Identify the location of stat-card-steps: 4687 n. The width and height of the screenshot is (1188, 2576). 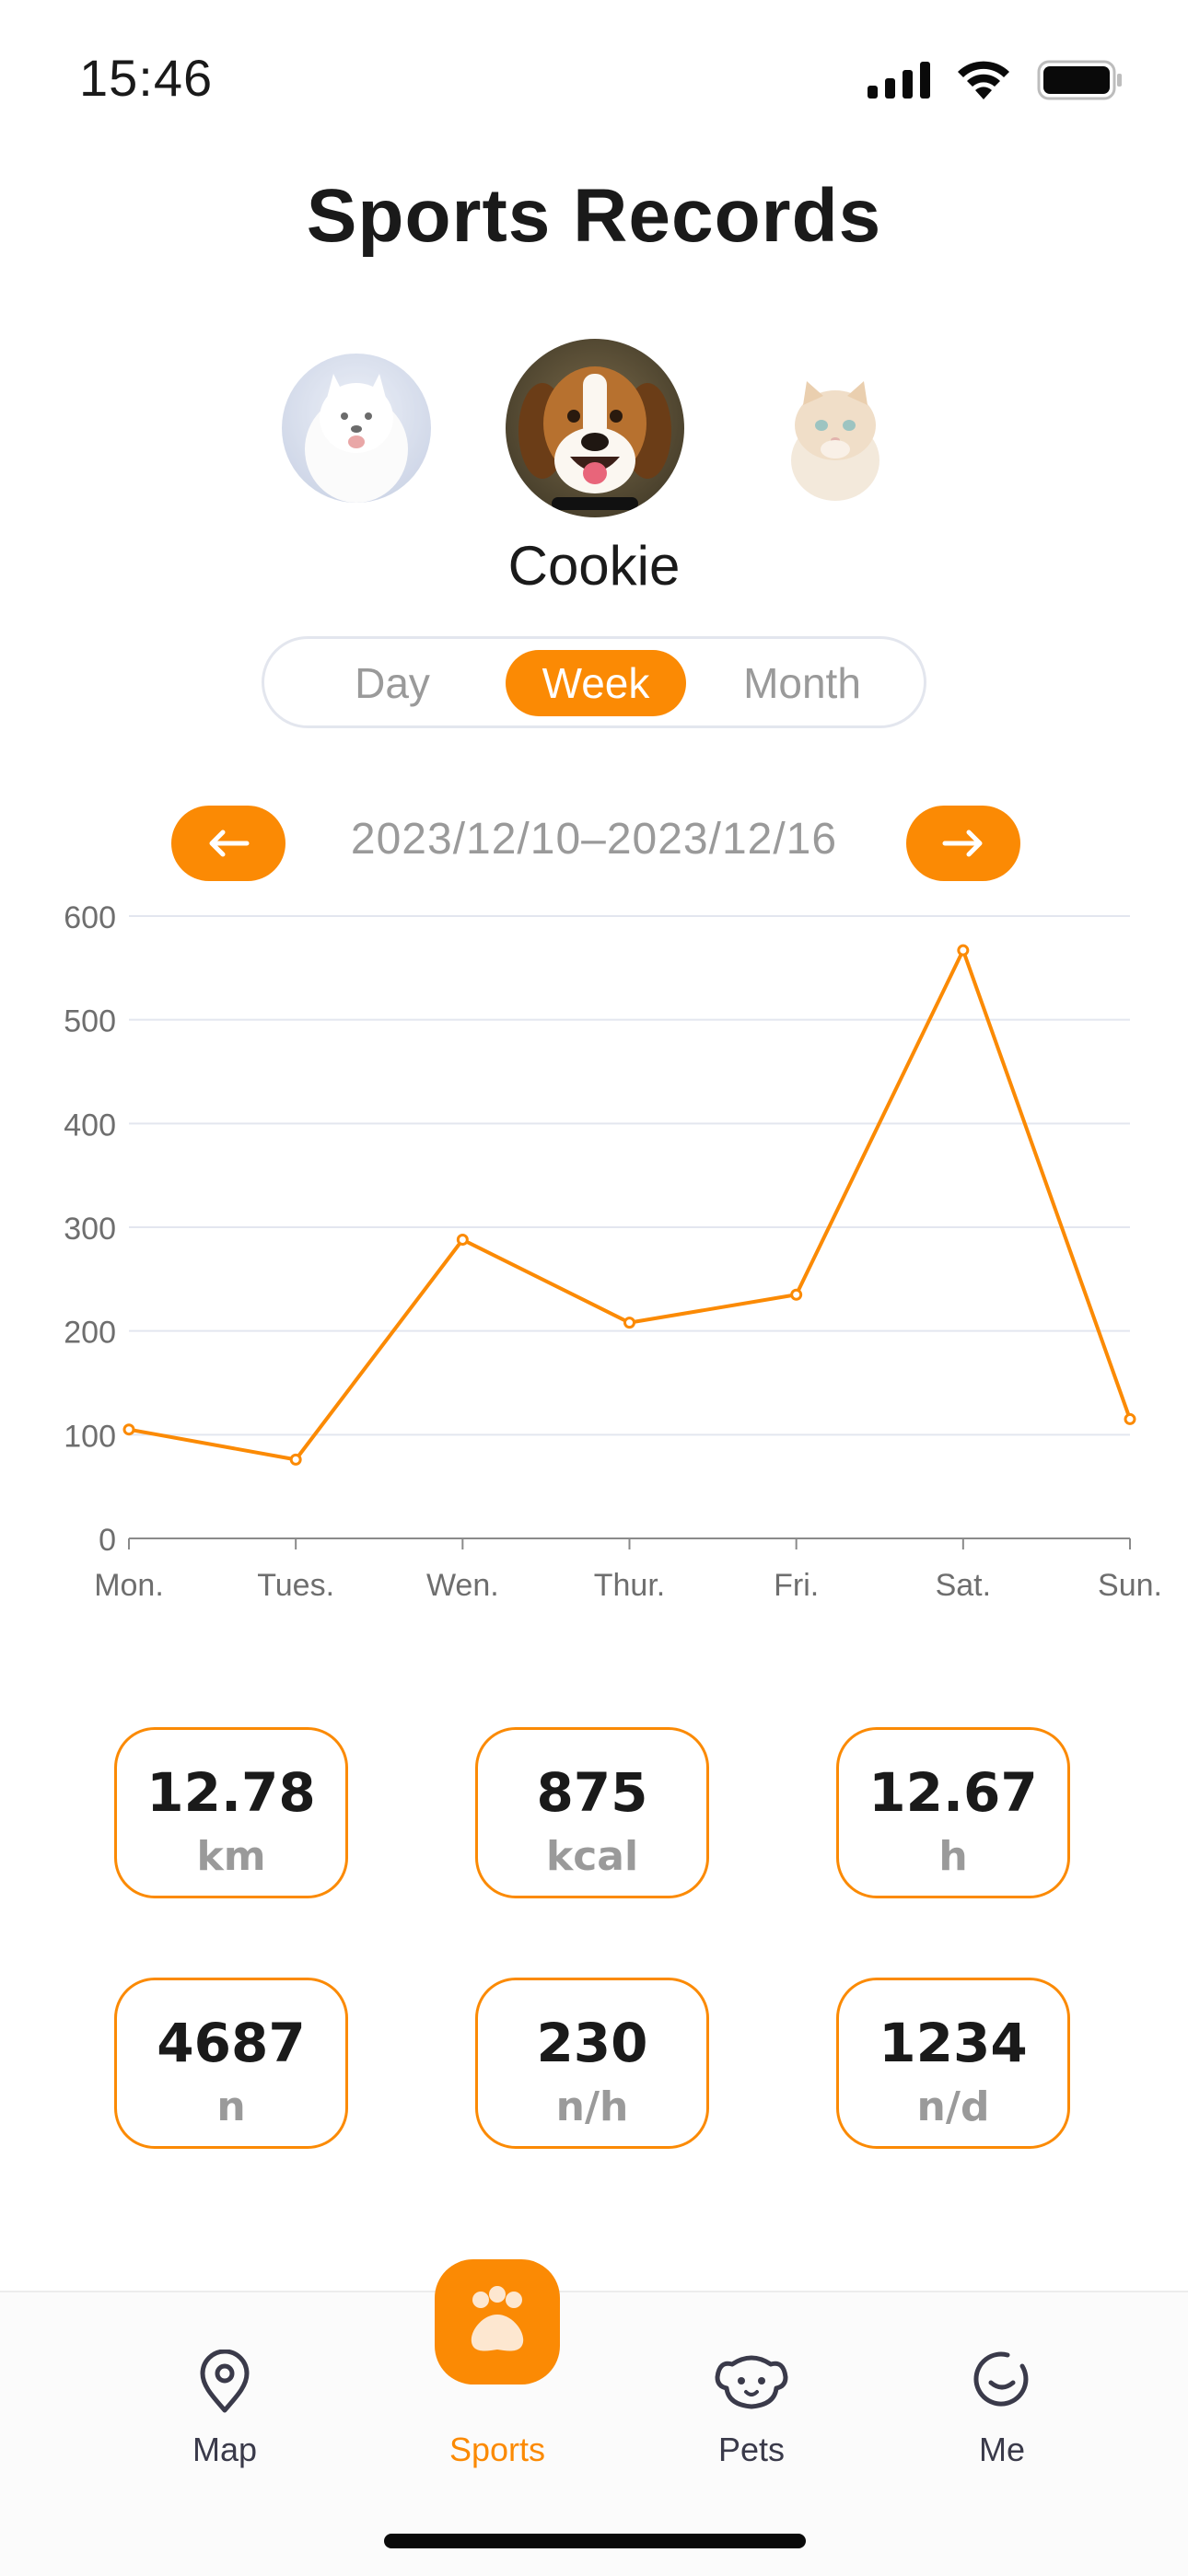
(231, 2063).